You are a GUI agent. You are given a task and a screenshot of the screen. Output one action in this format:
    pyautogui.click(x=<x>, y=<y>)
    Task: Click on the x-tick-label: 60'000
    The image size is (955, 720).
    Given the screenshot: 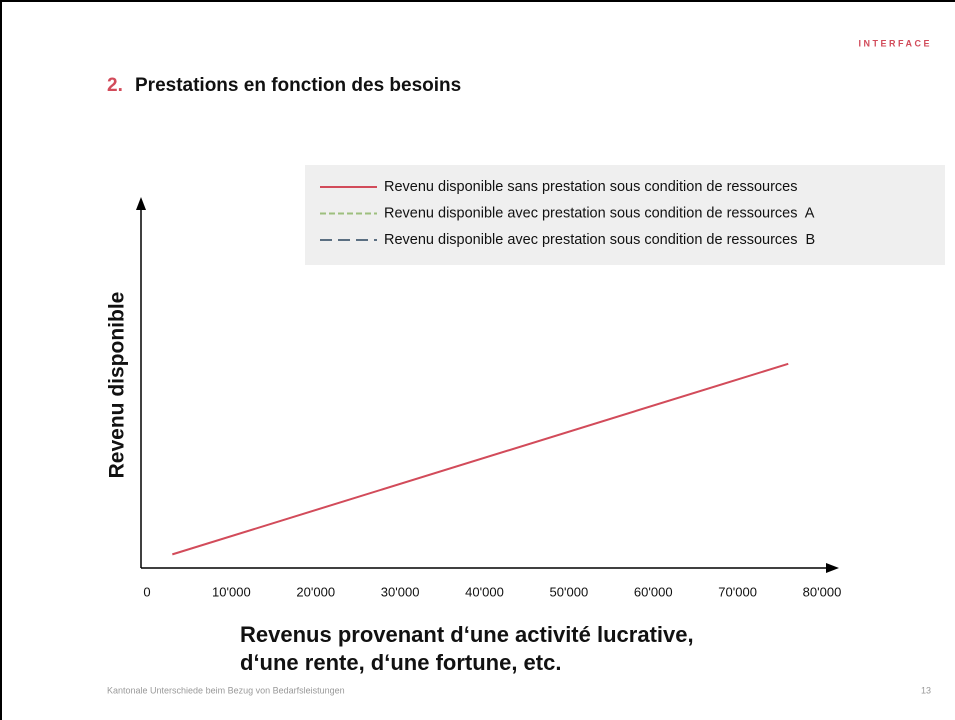 What is the action you would take?
    pyautogui.click(x=653, y=591)
    